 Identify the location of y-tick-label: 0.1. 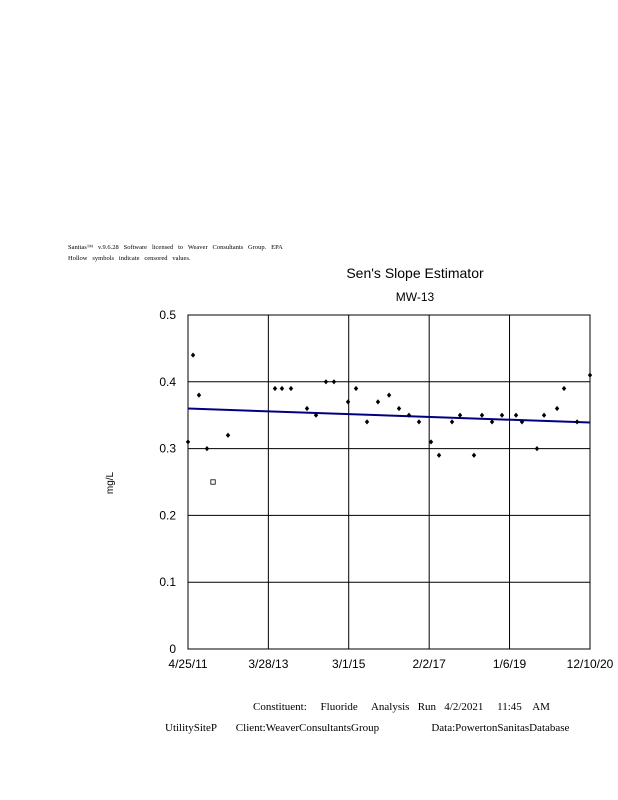
(167, 582).